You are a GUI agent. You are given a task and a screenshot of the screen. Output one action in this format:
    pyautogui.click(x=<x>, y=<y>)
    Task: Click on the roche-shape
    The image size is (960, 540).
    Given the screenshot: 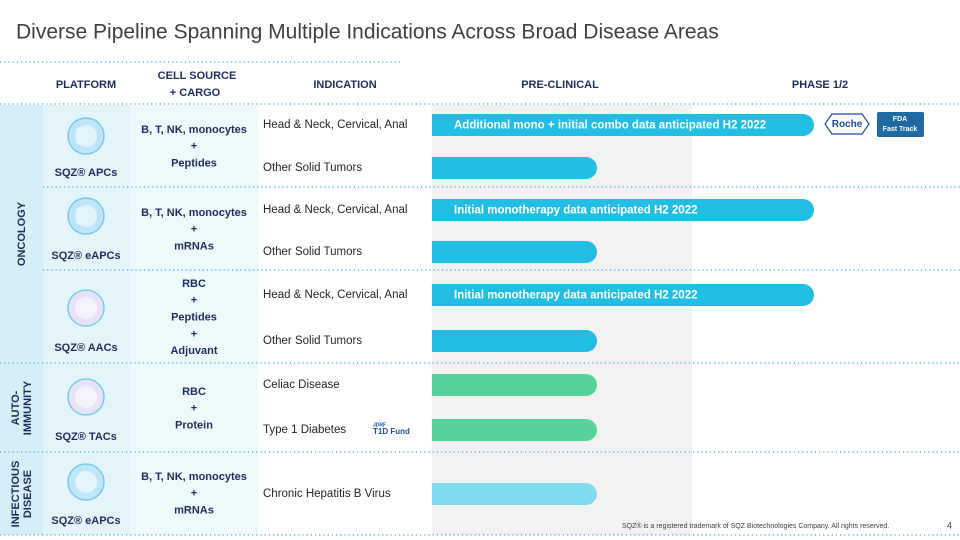 What is the action you would take?
    pyautogui.click(x=847, y=124)
    